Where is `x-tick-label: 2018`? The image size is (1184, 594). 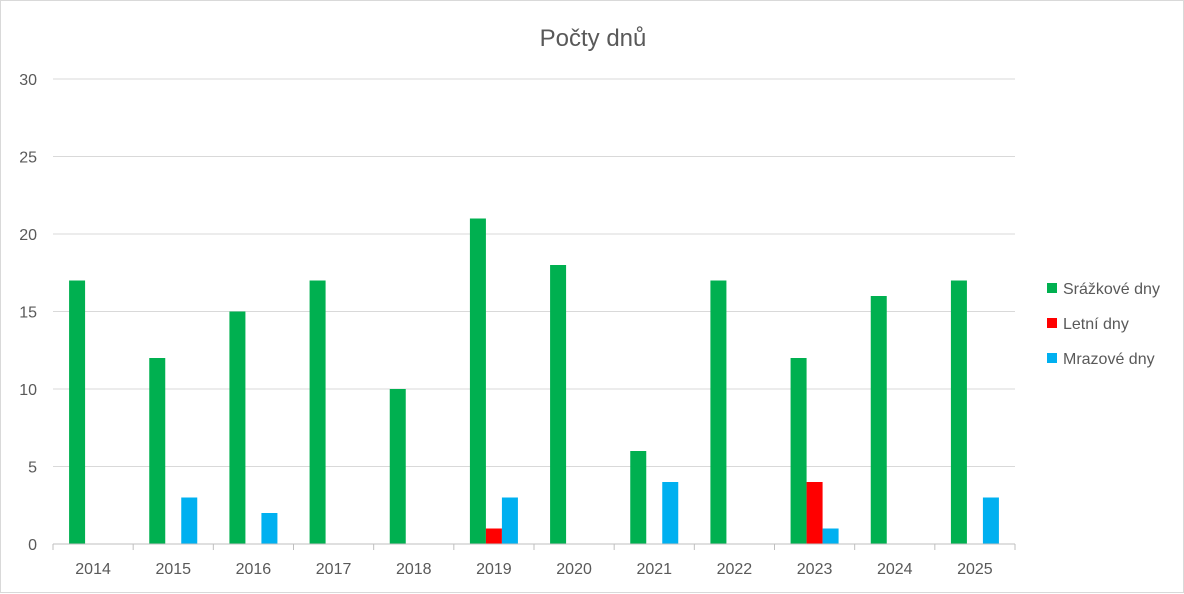
x-tick-label: 2018 is located at coordinates (414, 569).